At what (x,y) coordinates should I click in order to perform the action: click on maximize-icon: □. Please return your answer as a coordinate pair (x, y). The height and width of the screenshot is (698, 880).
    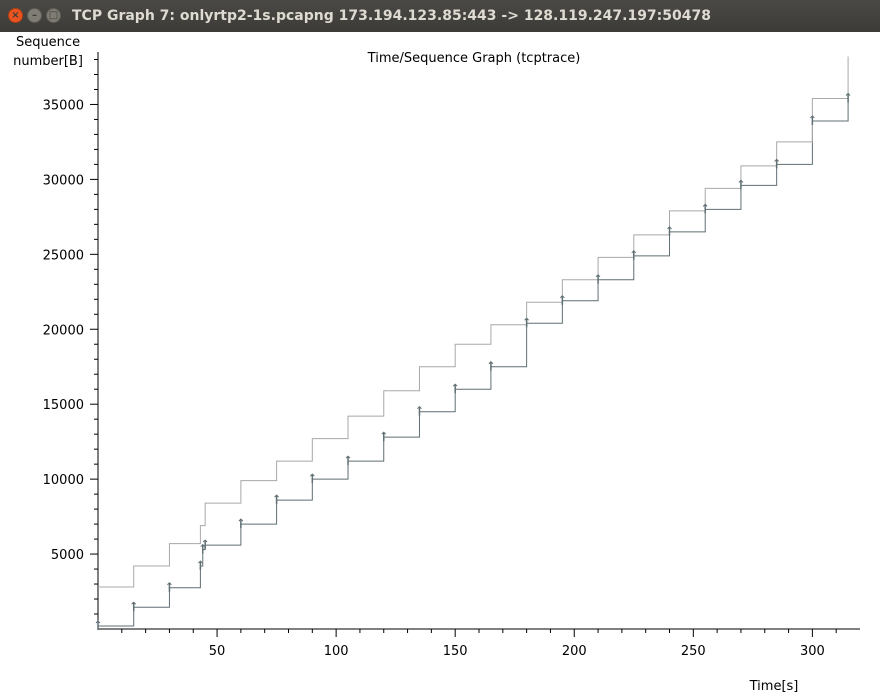
    Looking at the image, I should click on (53, 15).